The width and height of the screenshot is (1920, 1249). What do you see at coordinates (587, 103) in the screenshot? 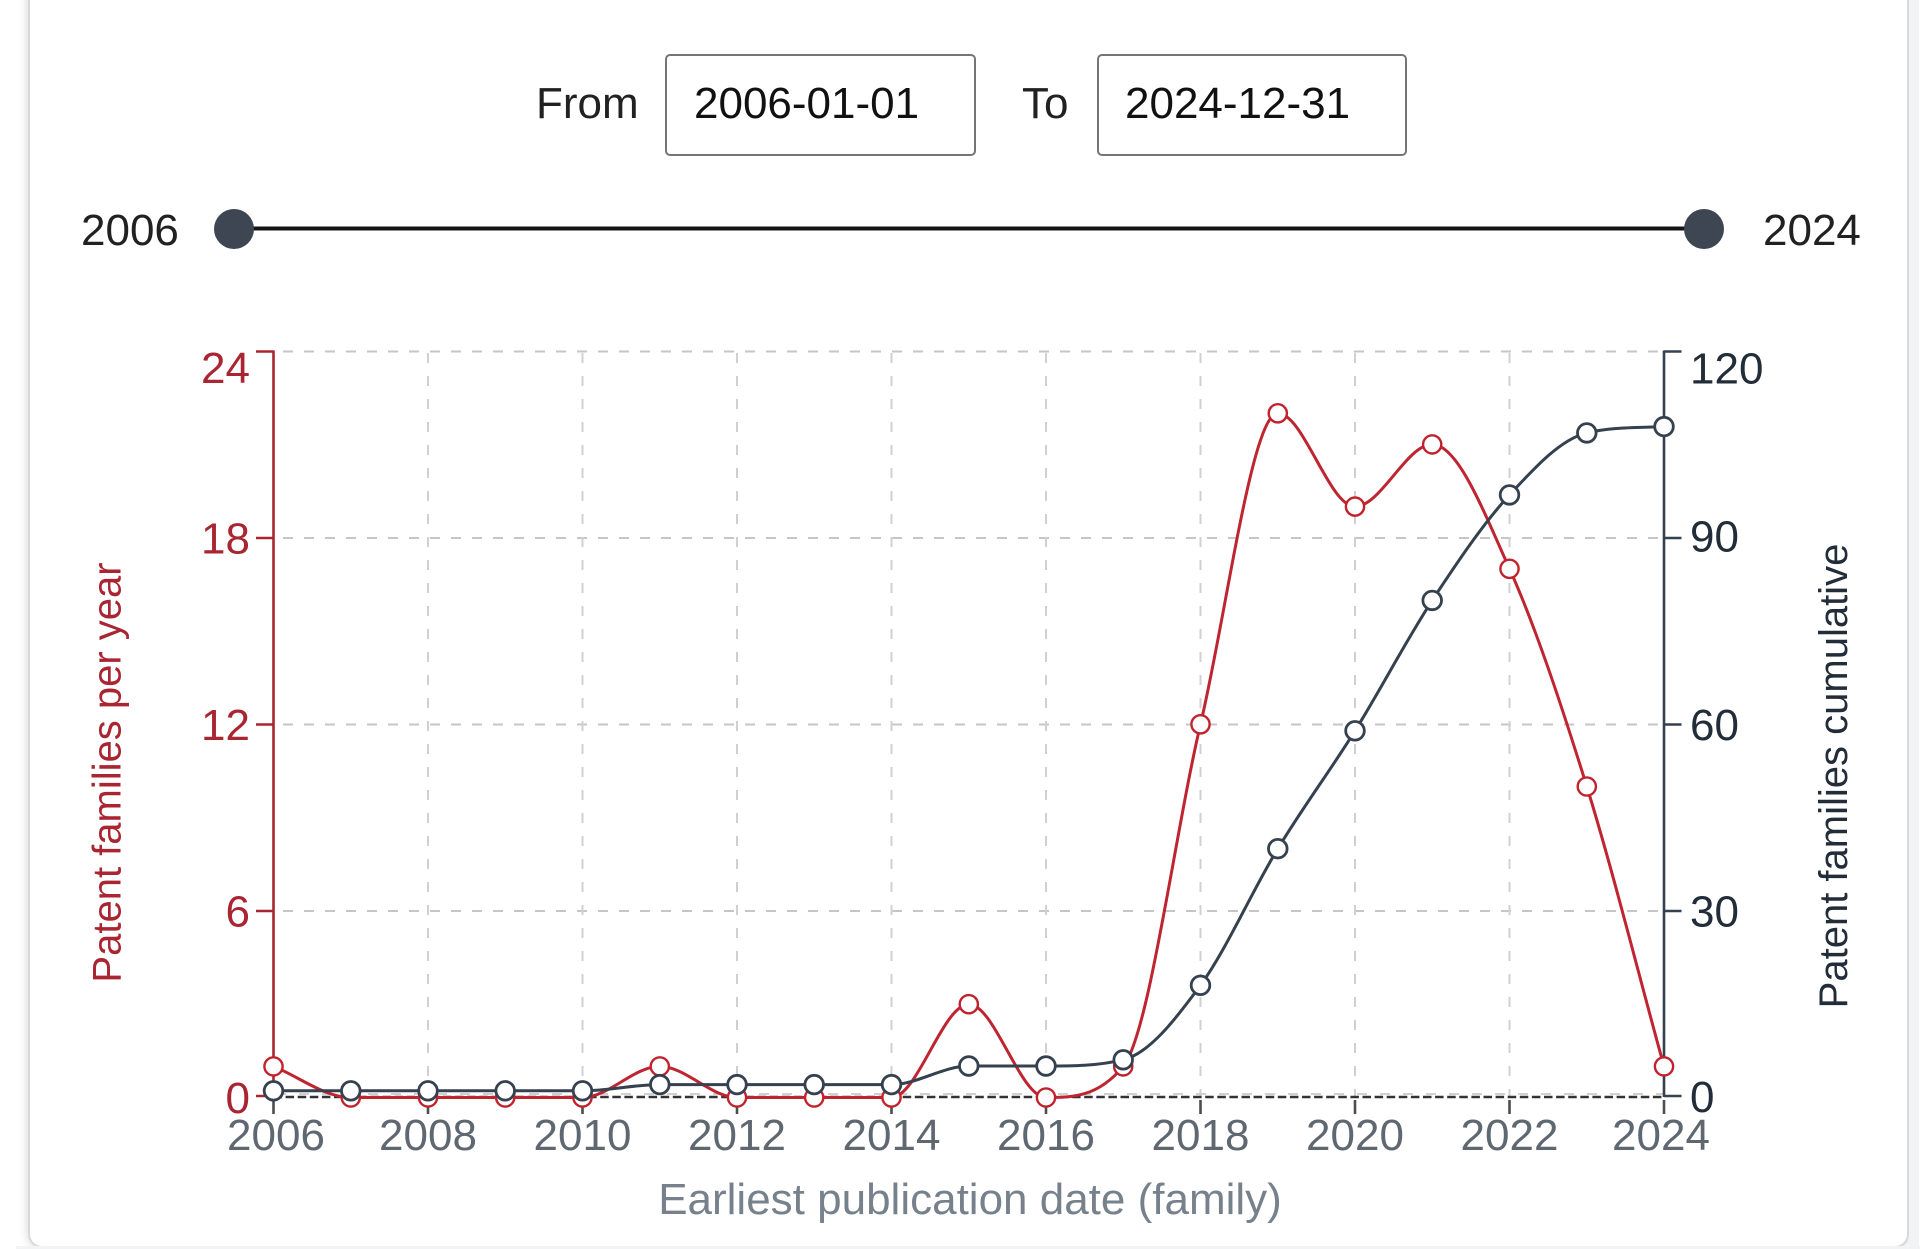
I see `svg-text: From` at bounding box center [587, 103].